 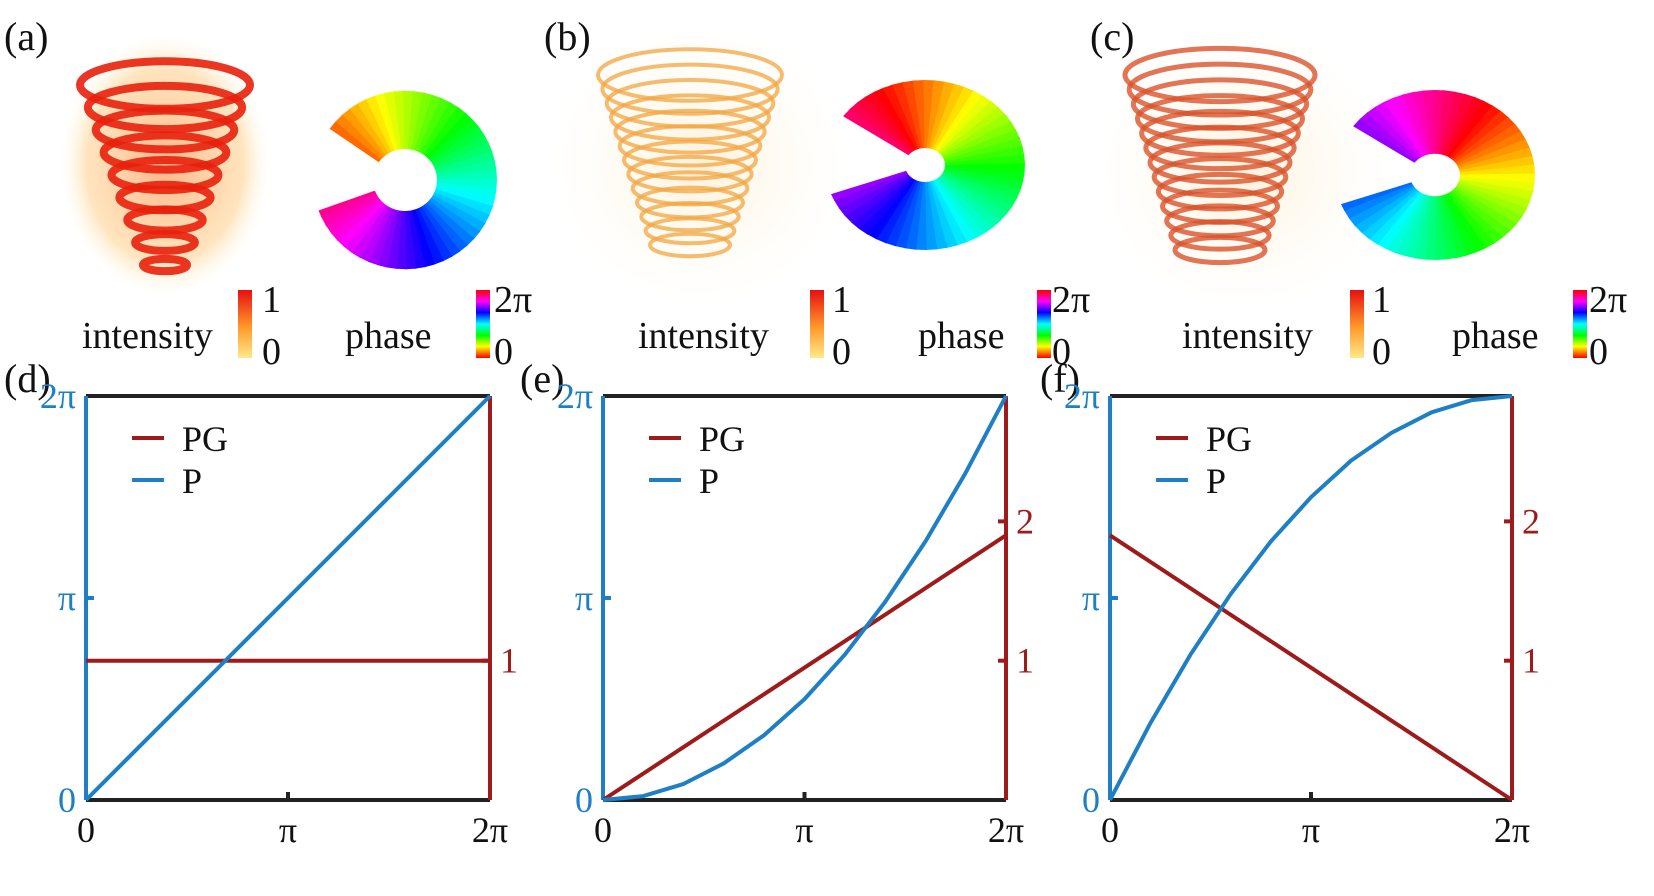 What do you see at coordinates (1082, 396) in the screenshot?
I see `left-y-tick-label: 2π` at bounding box center [1082, 396].